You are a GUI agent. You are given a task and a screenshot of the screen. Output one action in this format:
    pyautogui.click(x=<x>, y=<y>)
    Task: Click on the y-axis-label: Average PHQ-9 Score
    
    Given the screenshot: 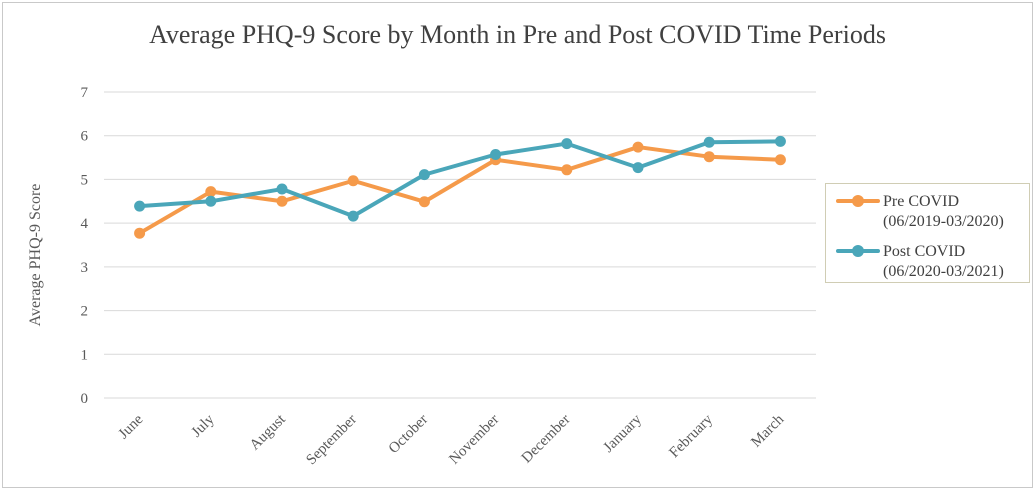 What is the action you would take?
    pyautogui.click(x=35, y=255)
    